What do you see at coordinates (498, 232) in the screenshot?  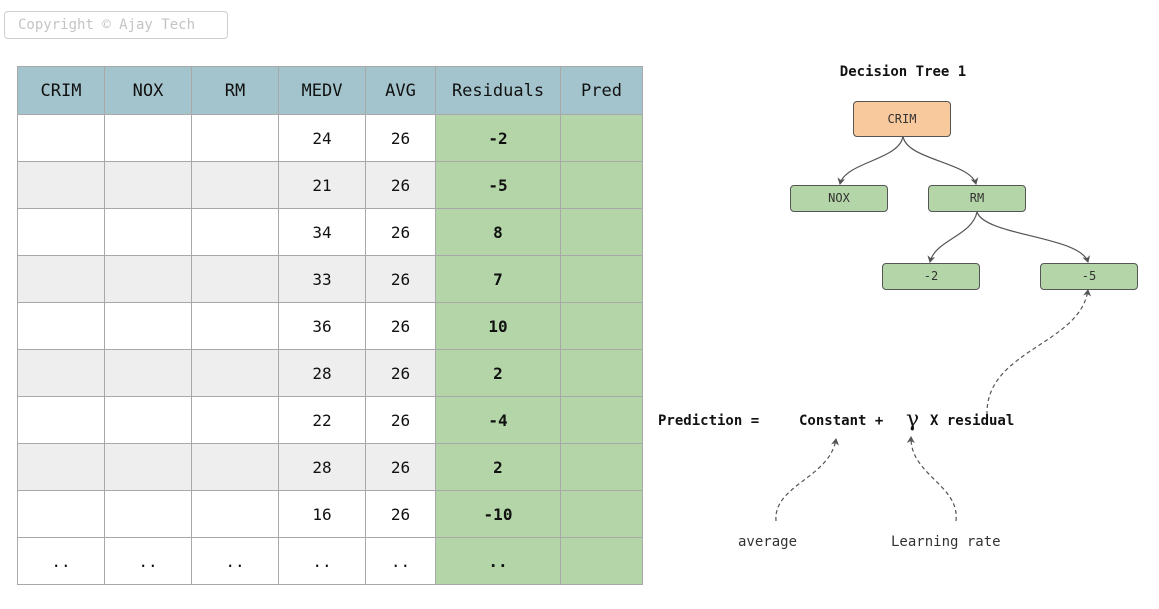 I see `table-cell: 8` at bounding box center [498, 232].